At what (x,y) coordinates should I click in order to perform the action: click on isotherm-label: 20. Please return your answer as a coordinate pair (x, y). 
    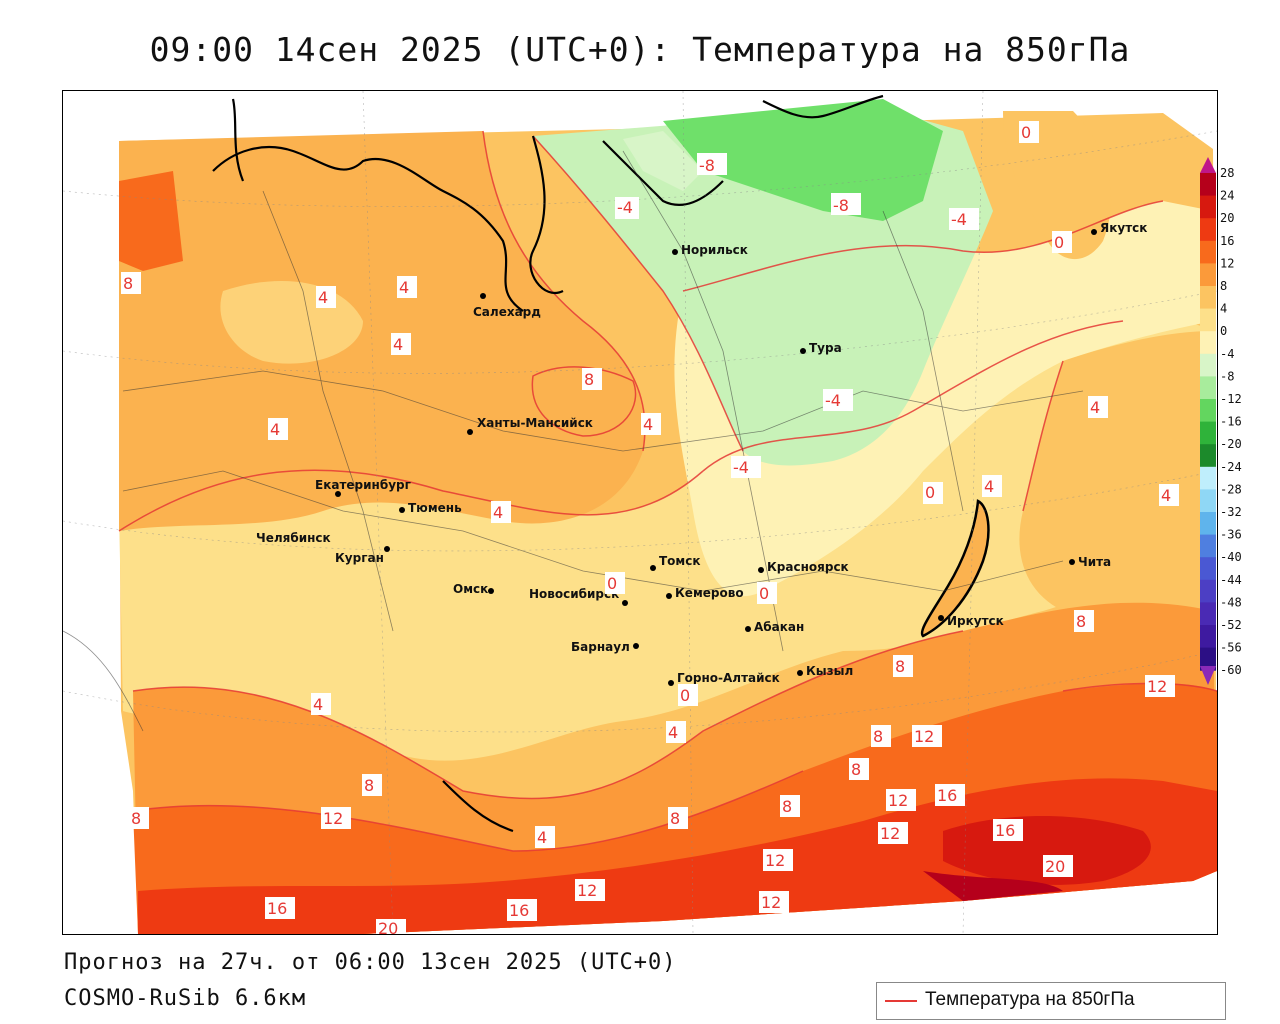
    Looking at the image, I should click on (391, 926).